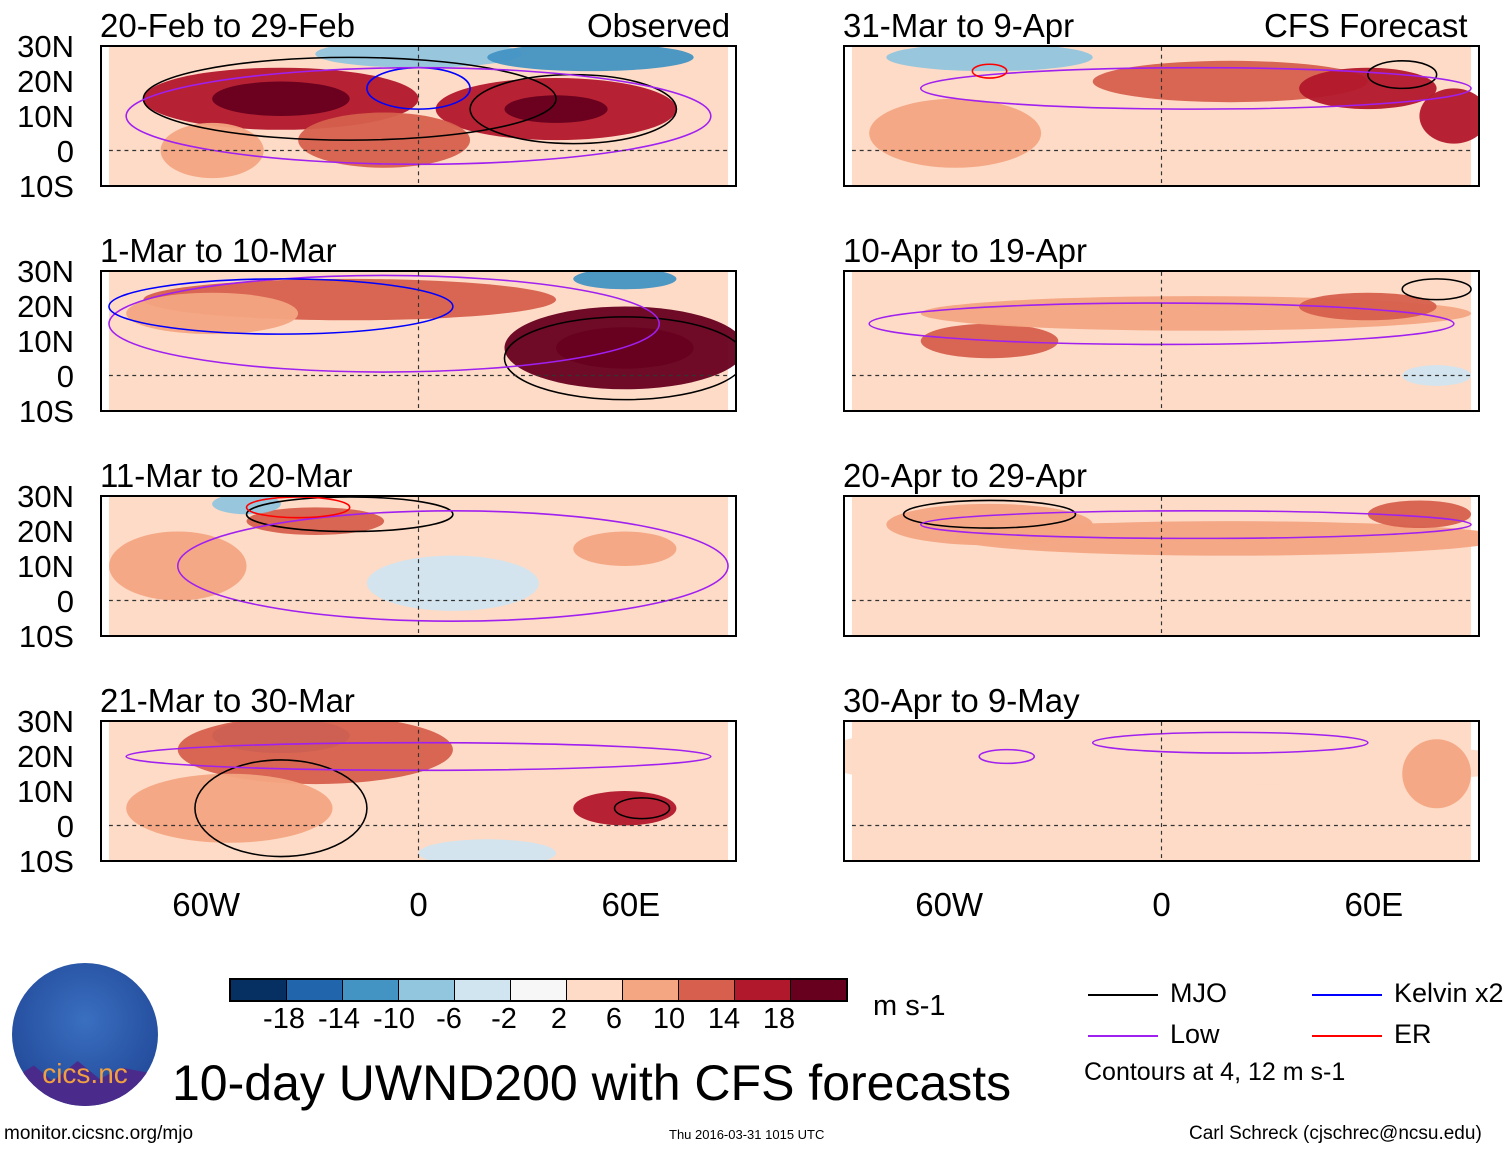 The image size is (1510, 1149). I want to click on legend-label: Low, so click(1195, 1034).